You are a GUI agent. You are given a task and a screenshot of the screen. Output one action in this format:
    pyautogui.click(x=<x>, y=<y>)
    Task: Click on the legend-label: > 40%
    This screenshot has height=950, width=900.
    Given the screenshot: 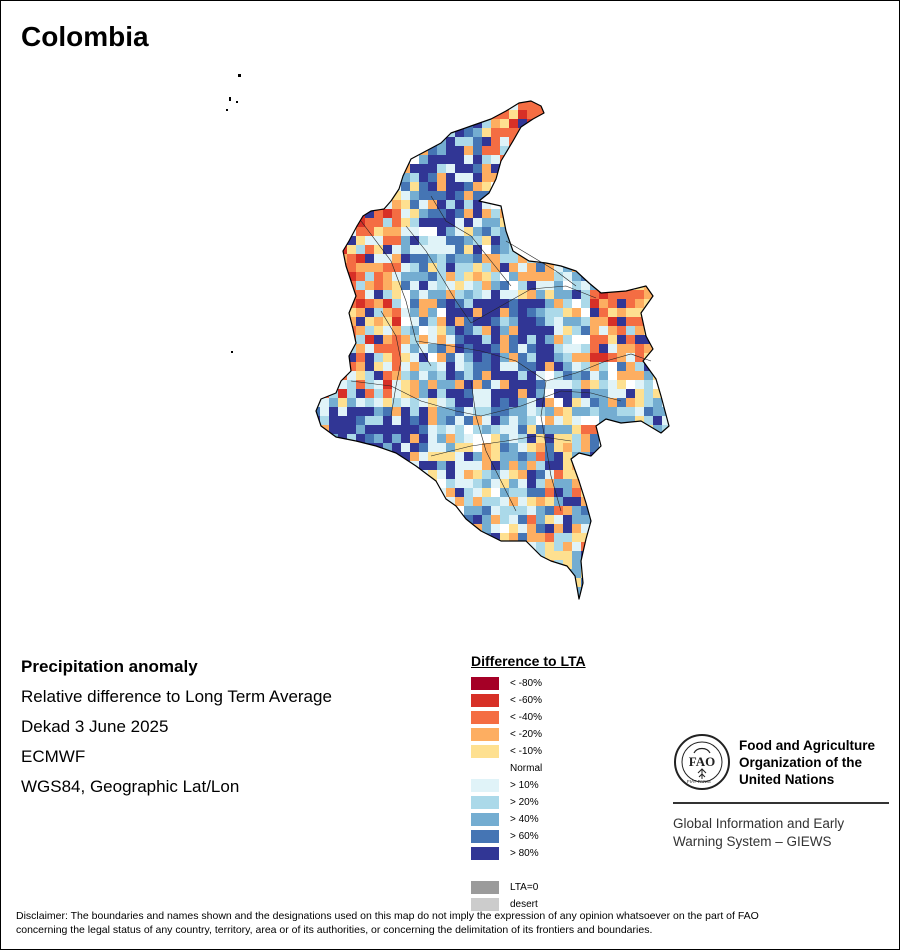 What is the action you would take?
    pyautogui.click(x=524, y=819)
    